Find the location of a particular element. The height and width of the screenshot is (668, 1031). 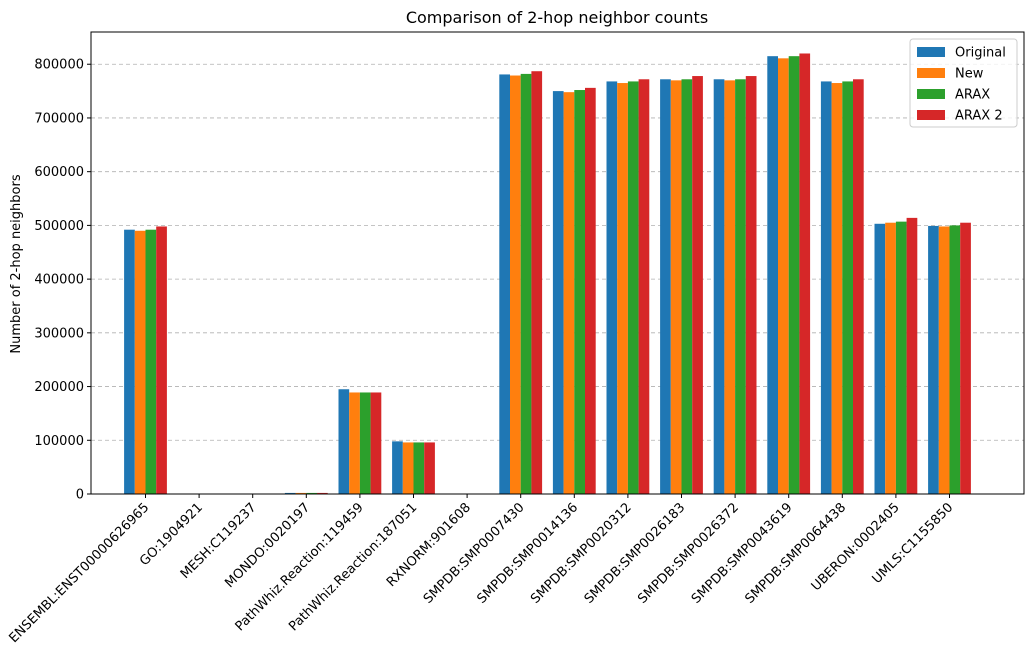

y-tick-label: 100000 is located at coordinates (59, 441).